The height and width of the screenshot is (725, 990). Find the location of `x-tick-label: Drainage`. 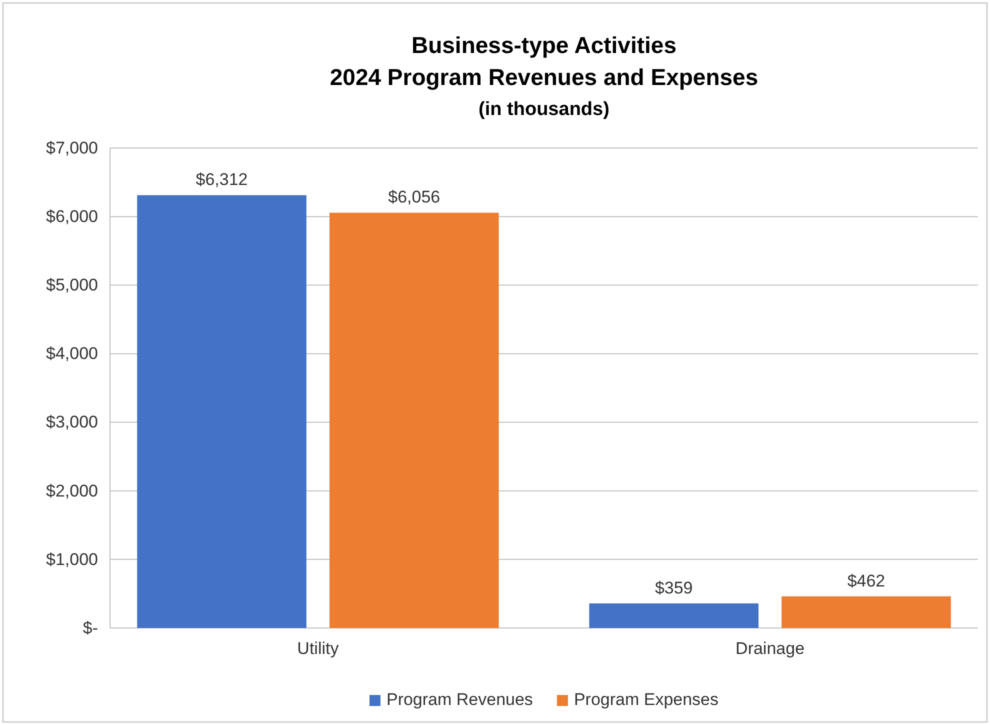

x-tick-label: Drainage is located at coordinates (770, 648).